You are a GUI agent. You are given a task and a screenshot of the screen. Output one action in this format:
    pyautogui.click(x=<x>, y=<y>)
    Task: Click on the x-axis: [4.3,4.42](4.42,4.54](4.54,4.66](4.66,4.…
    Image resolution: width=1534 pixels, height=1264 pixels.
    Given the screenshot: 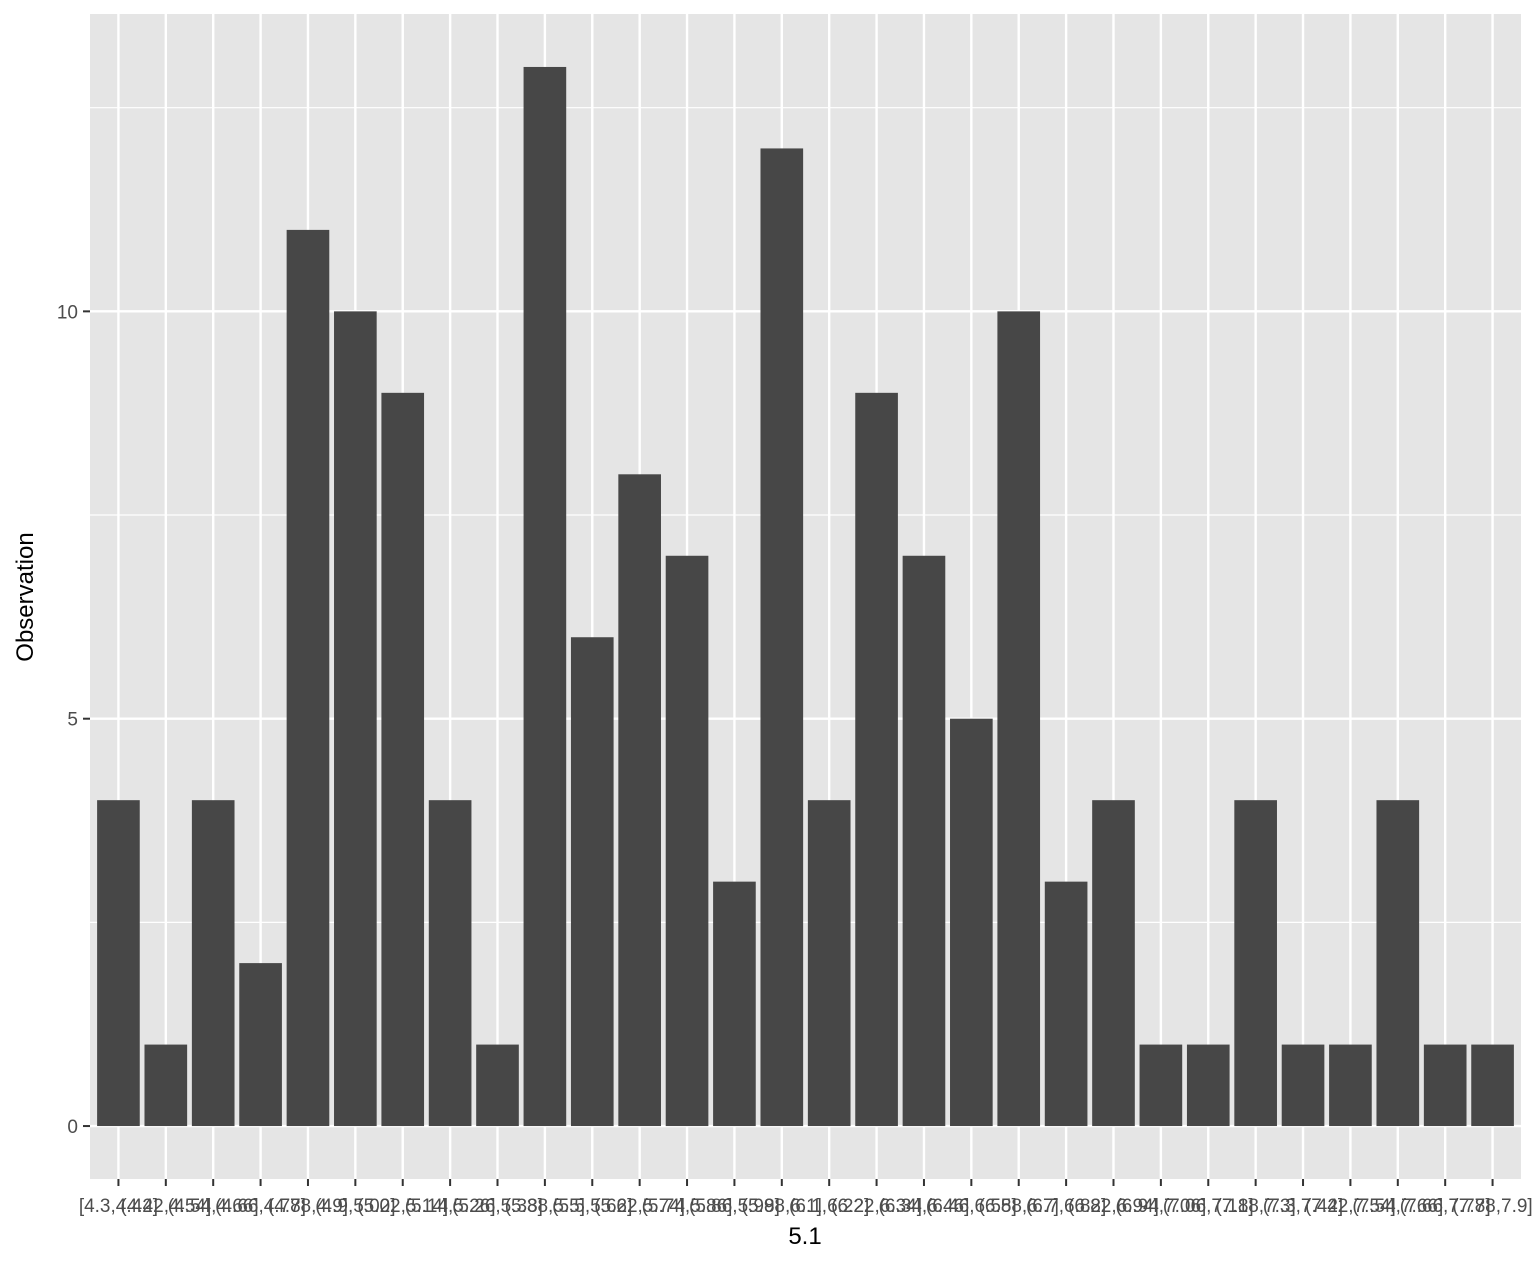 What is the action you would take?
    pyautogui.click(x=806, y=1198)
    